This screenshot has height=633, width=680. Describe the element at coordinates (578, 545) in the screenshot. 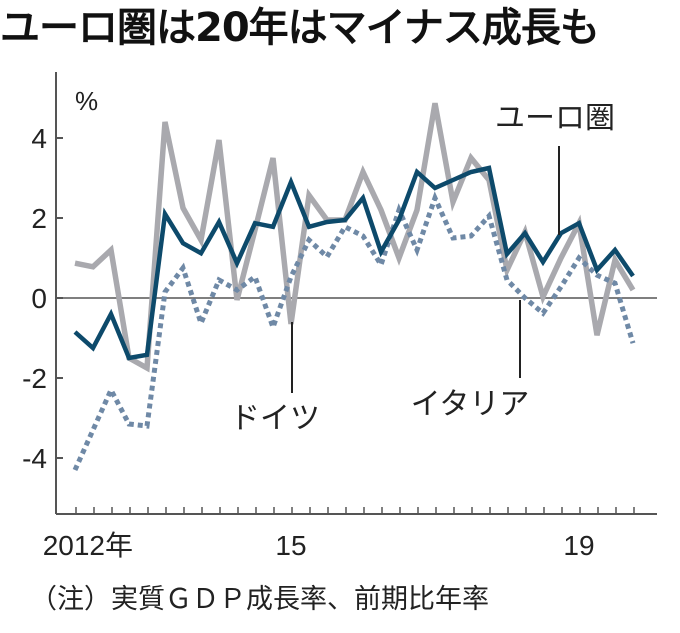

I see `x-tick-label: 19` at that location.